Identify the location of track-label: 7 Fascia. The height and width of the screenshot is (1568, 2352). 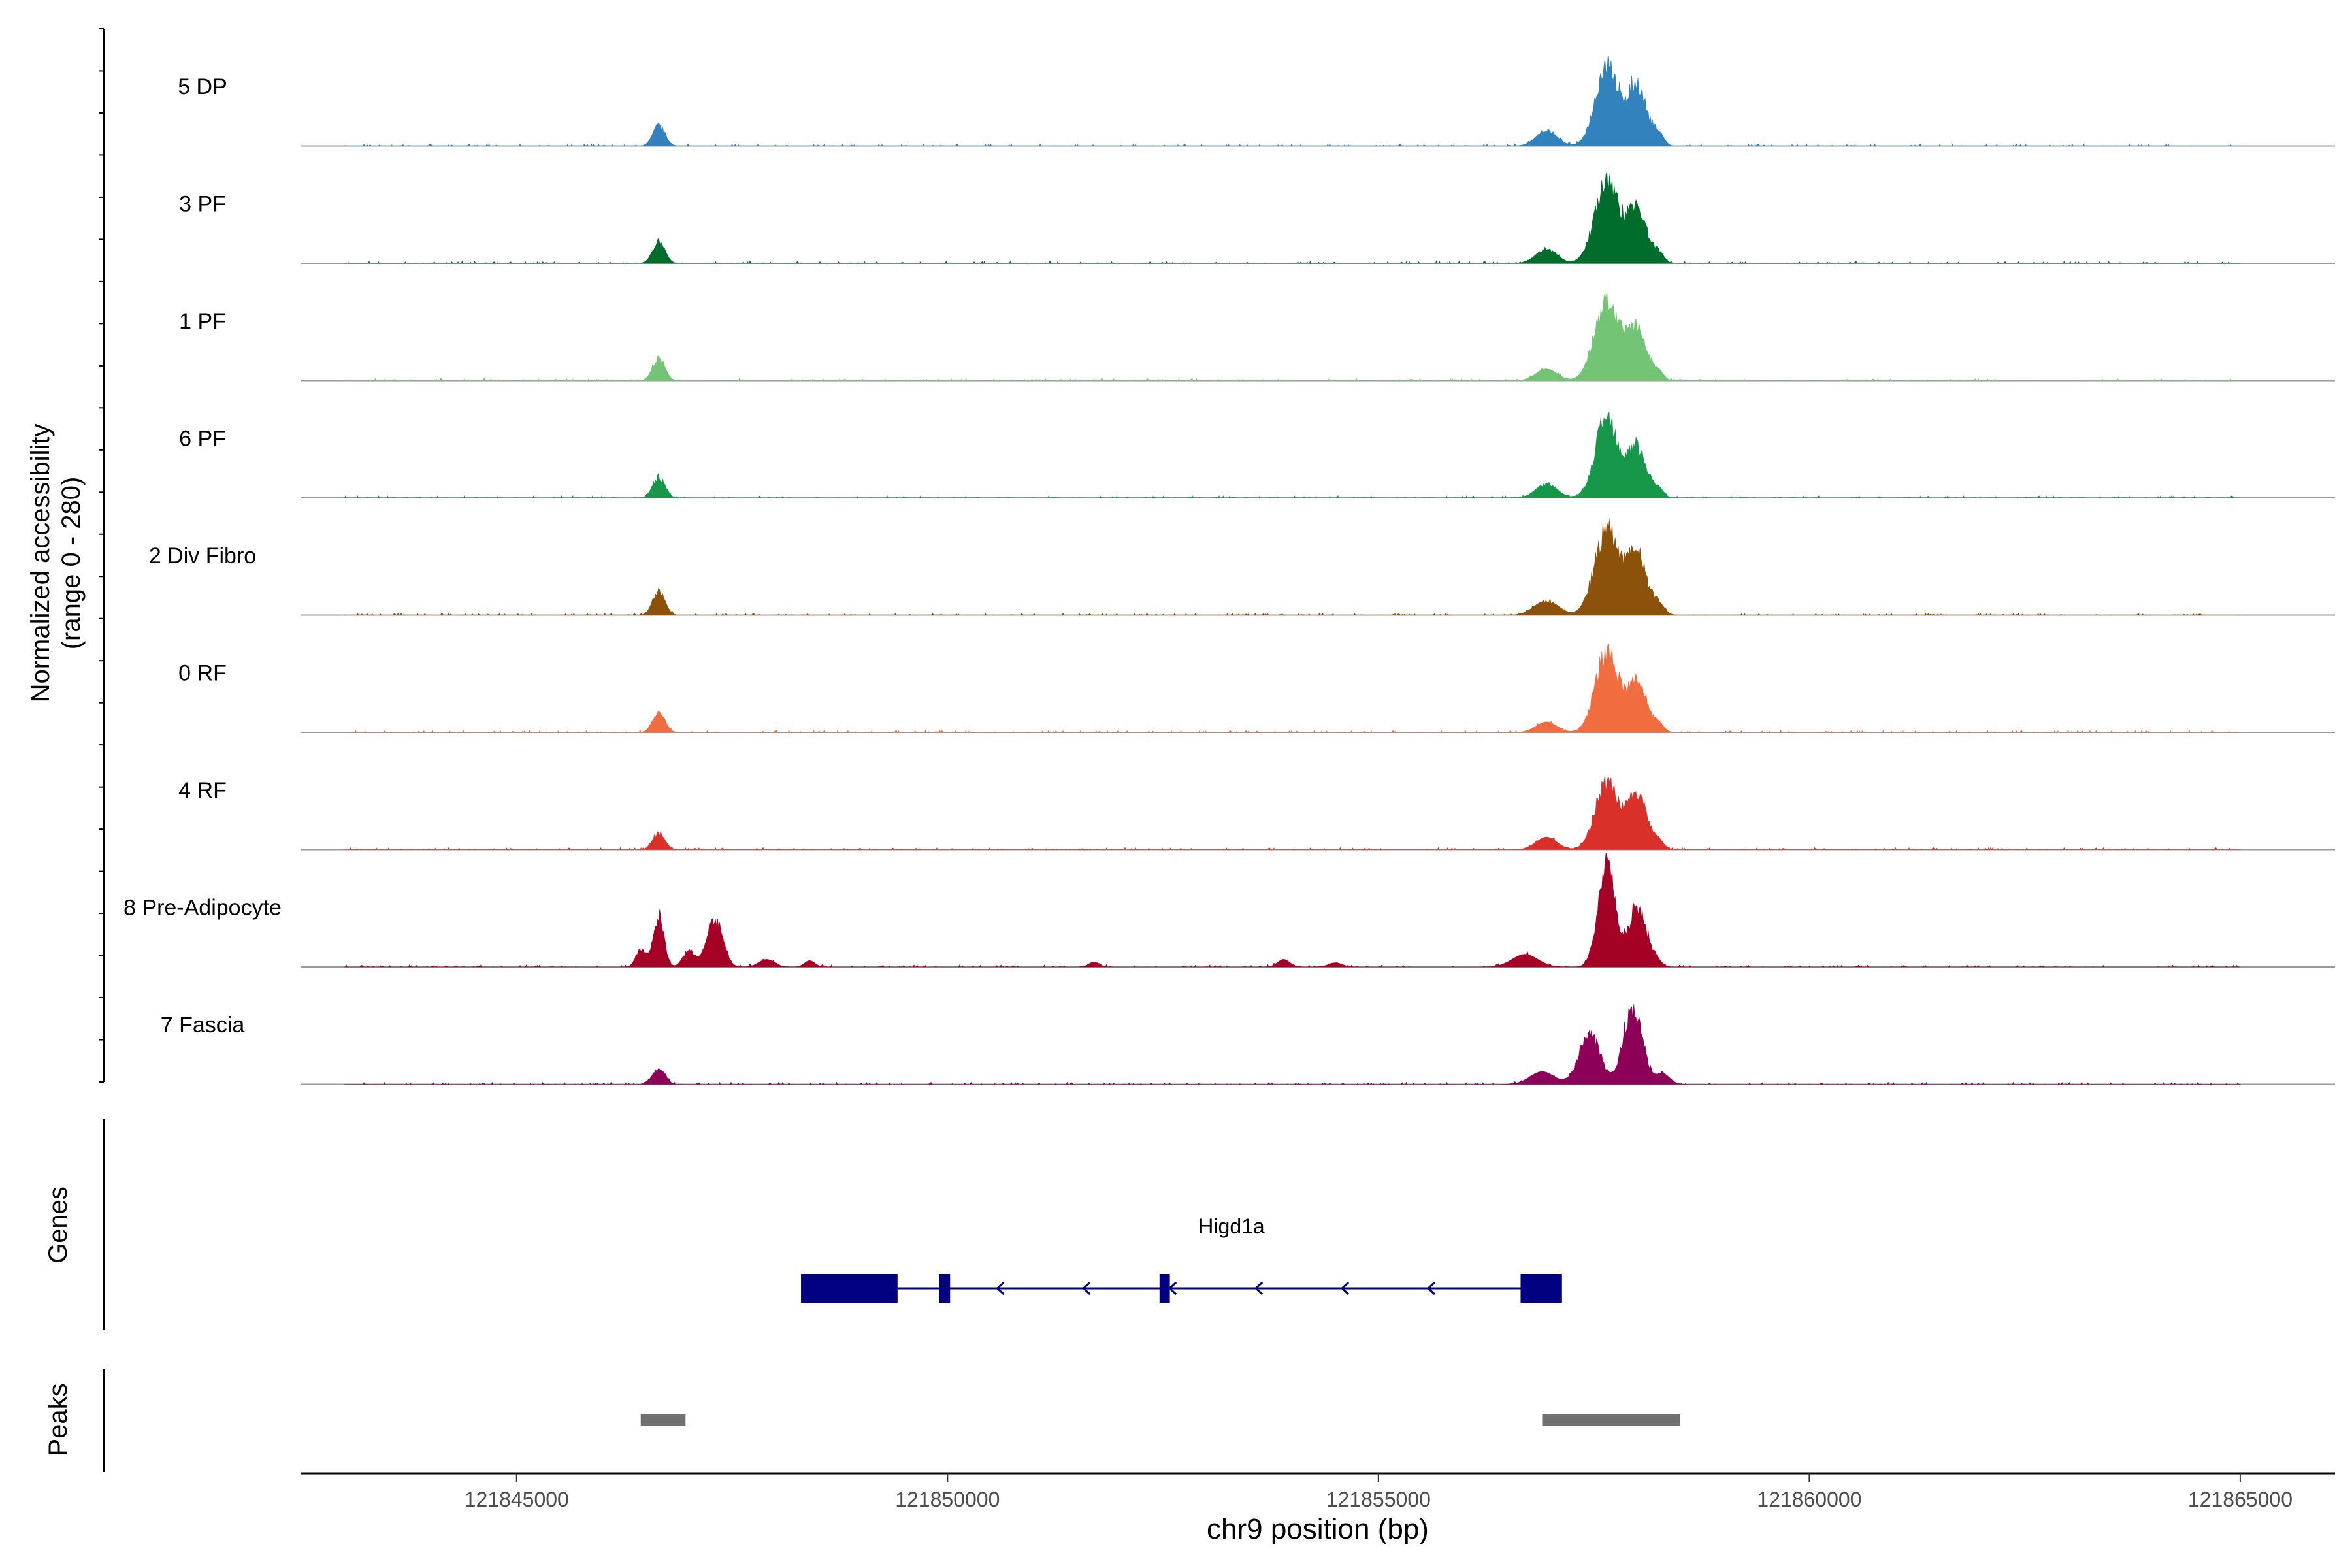
(203, 1025).